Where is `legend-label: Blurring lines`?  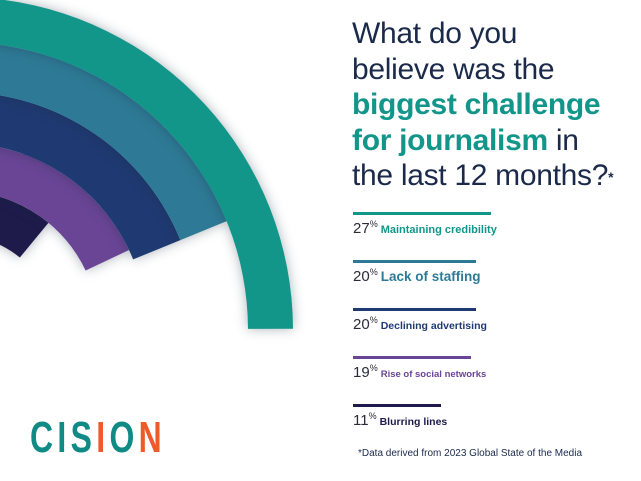 legend-label: Blurring lines is located at coordinates (413, 422).